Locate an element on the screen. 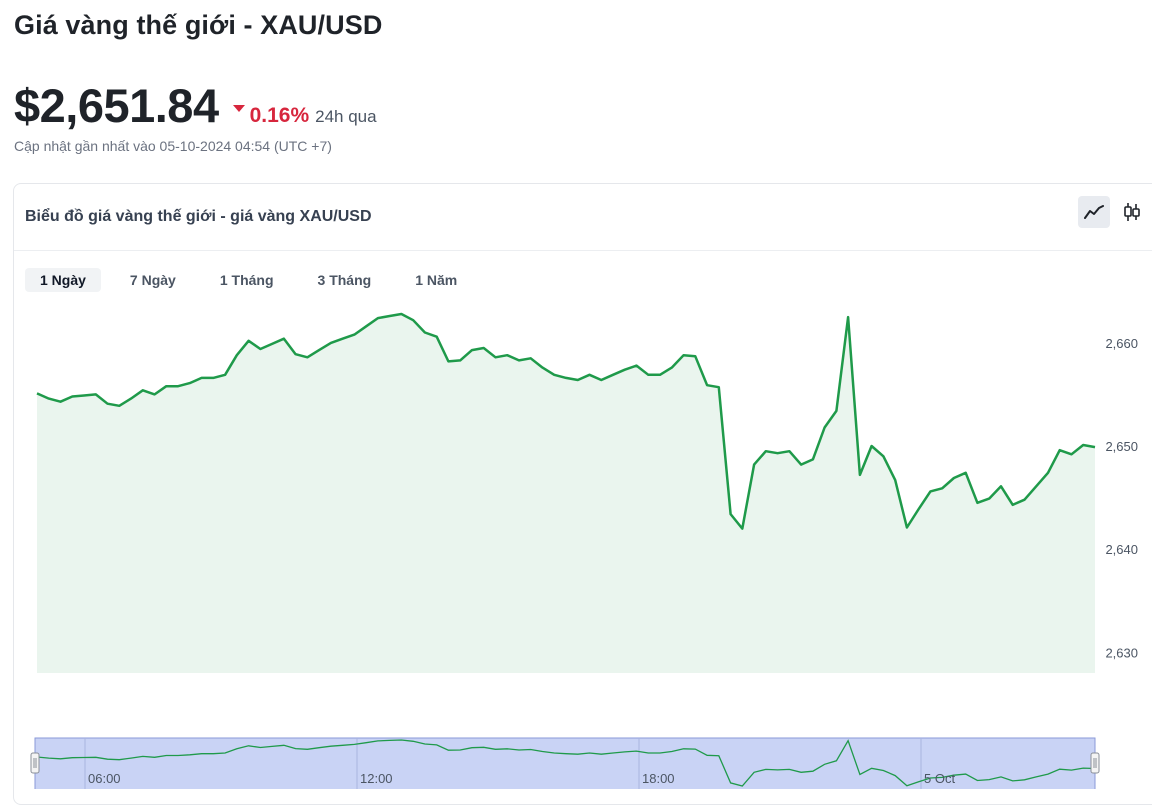 This screenshot has width=1152, height=805. navigator-line is located at coordinates (566, 763).